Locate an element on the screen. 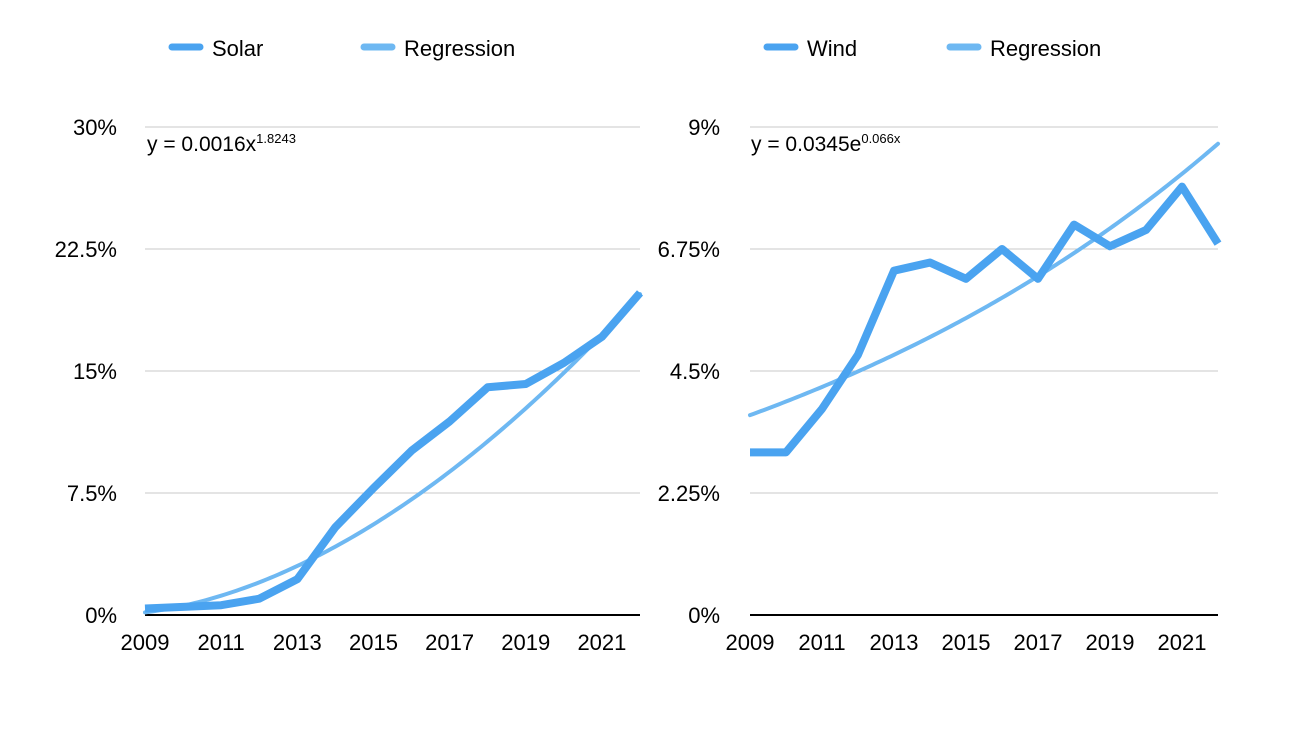 Image resolution: width=1302 pixels, height=734 pixels. y-tick-label: 6.75% is located at coordinates (689, 249).